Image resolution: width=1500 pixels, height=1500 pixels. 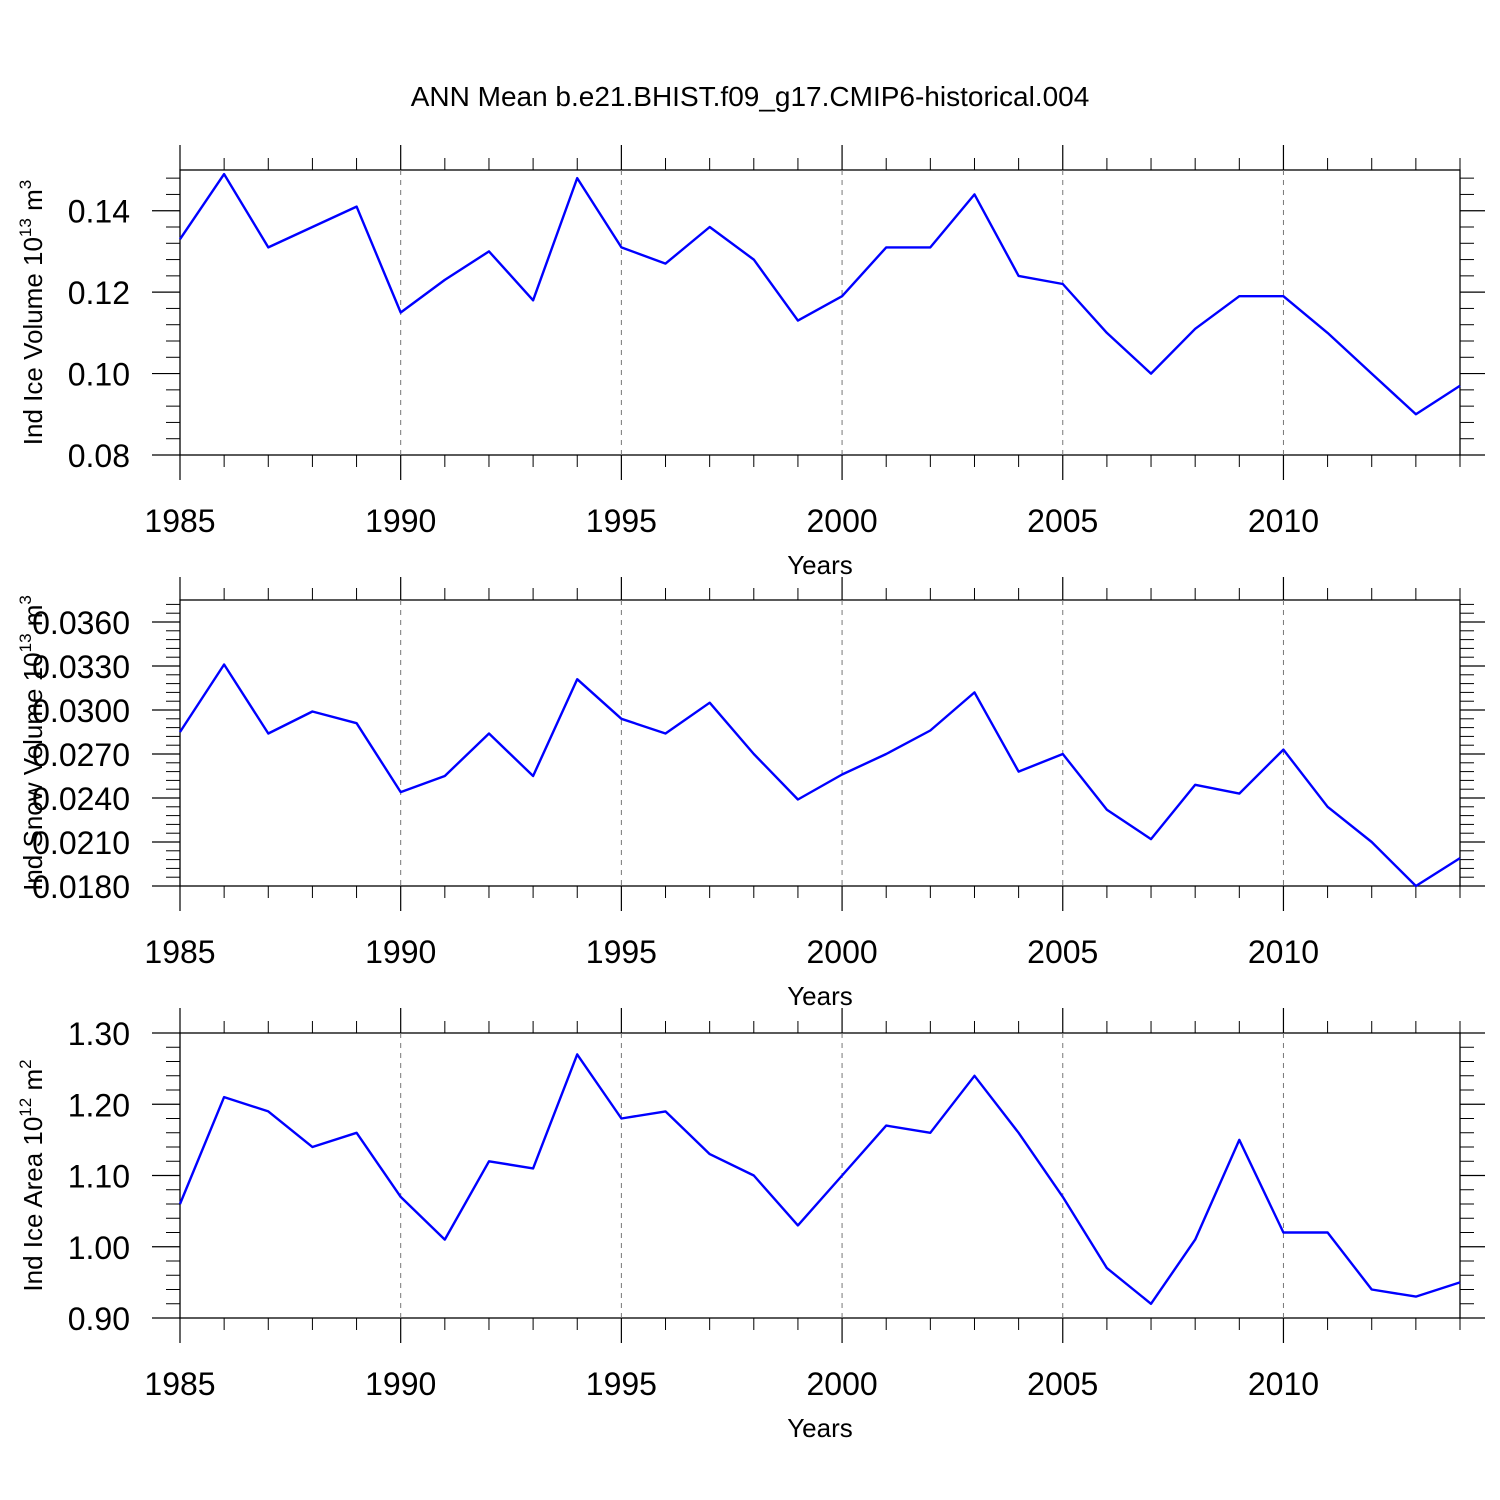 I want to click on y-tick-label: 1.30, so click(x=99, y=1034).